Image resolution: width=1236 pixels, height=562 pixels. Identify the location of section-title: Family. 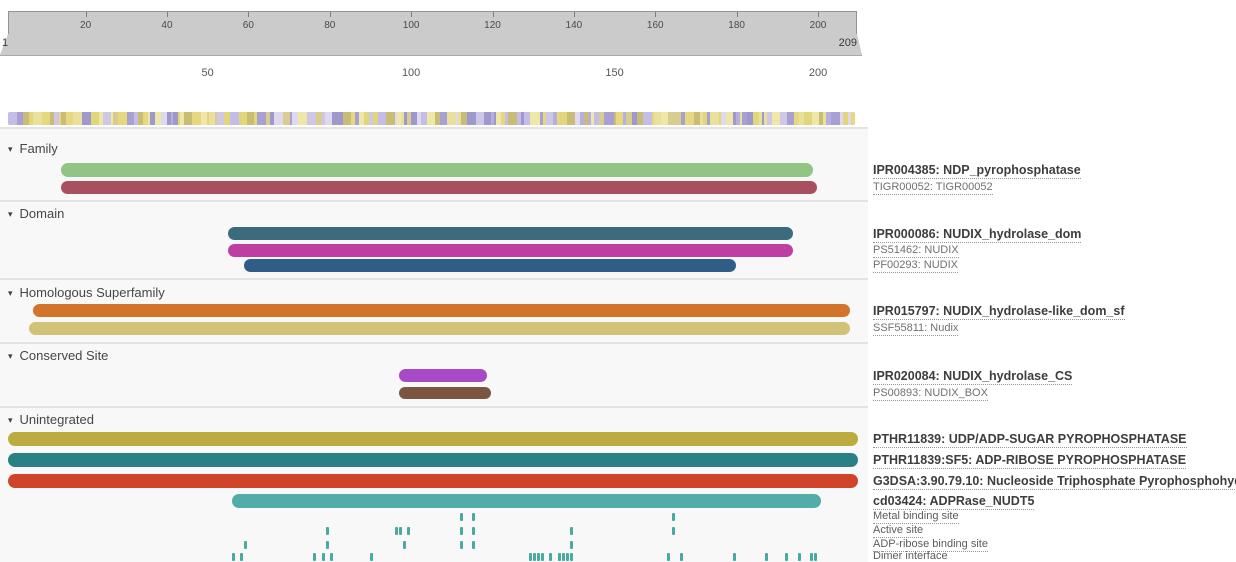
(38, 148).